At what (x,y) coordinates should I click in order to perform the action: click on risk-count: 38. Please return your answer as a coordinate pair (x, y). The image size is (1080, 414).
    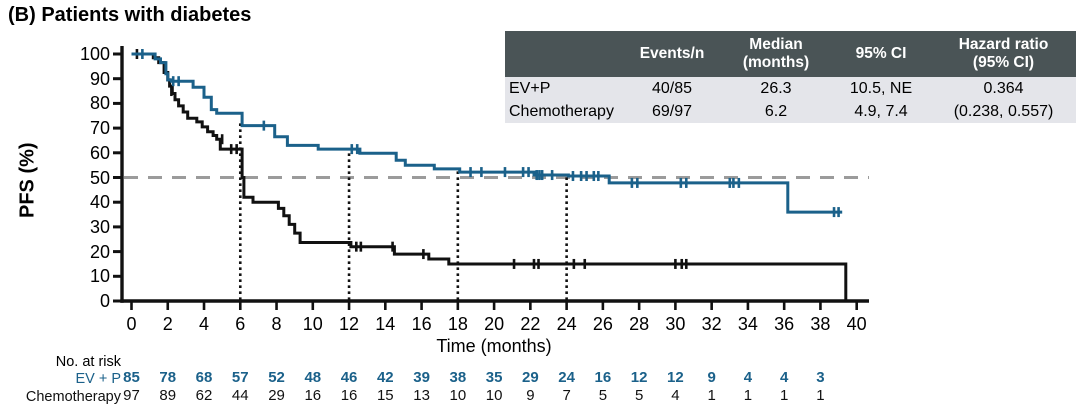
    Looking at the image, I should click on (458, 377).